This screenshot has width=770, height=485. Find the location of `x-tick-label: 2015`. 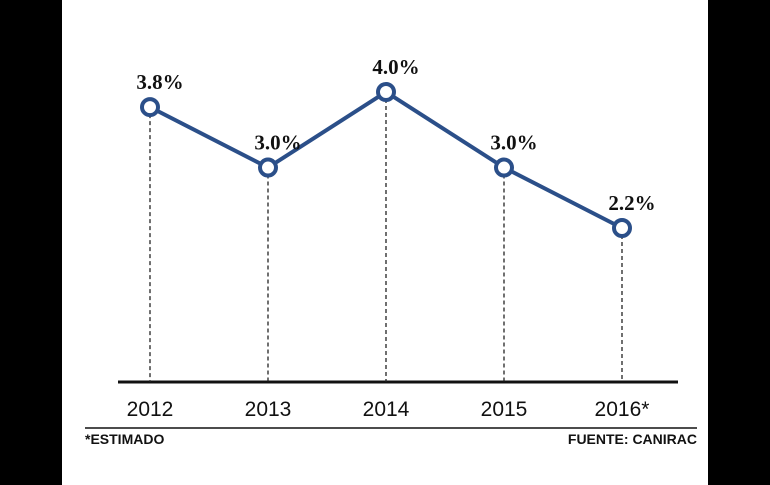

x-tick-label: 2015 is located at coordinates (504, 409).